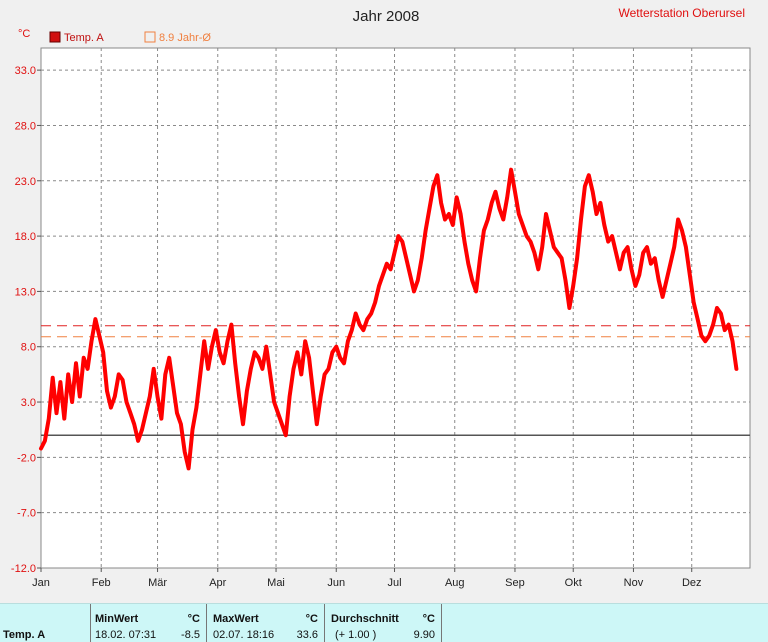 Image resolution: width=768 pixels, height=642 pixels. Describe the element at coordinates (24, 635) in the screenshot. I see `stats-row-label: Temp. A` at that location.